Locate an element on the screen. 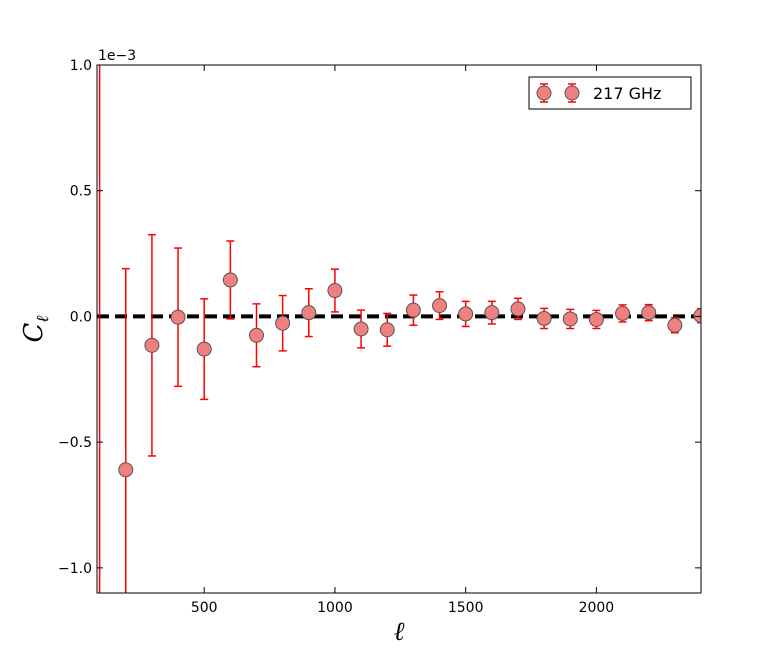  legend-box is located at coordinates (610, 93).